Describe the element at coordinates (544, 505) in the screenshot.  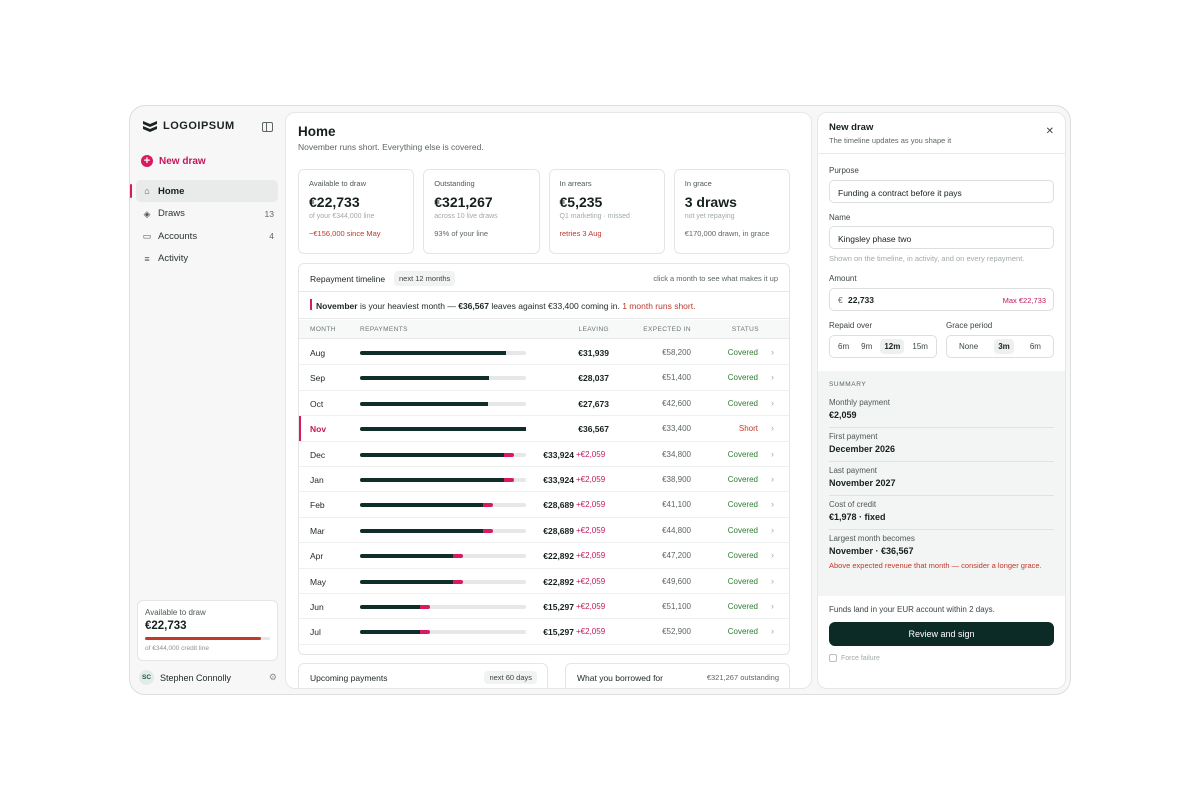
I see `timeline-row: Feb €28,689 +€2,059 €41,100 Covered ›` at that location.